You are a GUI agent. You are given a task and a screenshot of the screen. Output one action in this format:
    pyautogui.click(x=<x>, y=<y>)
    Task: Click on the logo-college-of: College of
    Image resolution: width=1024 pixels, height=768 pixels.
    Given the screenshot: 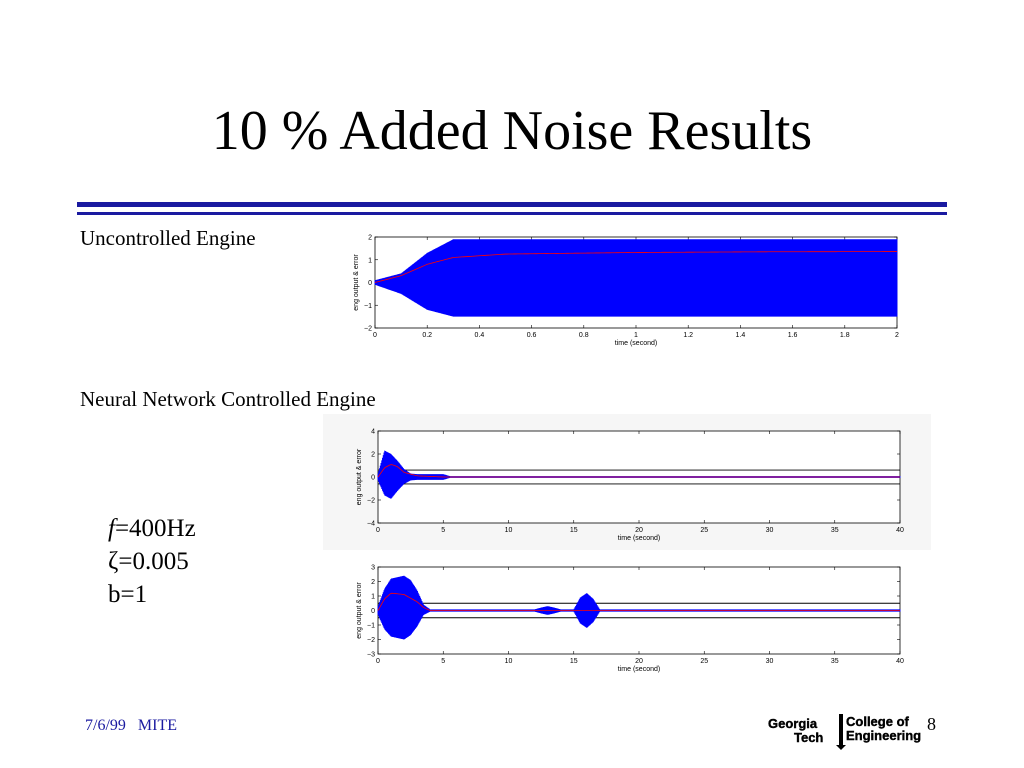 What is the action you would take?
    pyautogui.click(x=878, y=721)
    